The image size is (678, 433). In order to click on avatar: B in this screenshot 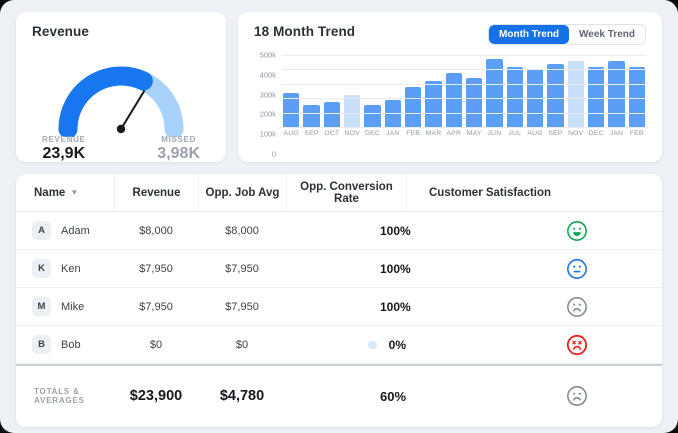, I will do `click(41, 344)`.